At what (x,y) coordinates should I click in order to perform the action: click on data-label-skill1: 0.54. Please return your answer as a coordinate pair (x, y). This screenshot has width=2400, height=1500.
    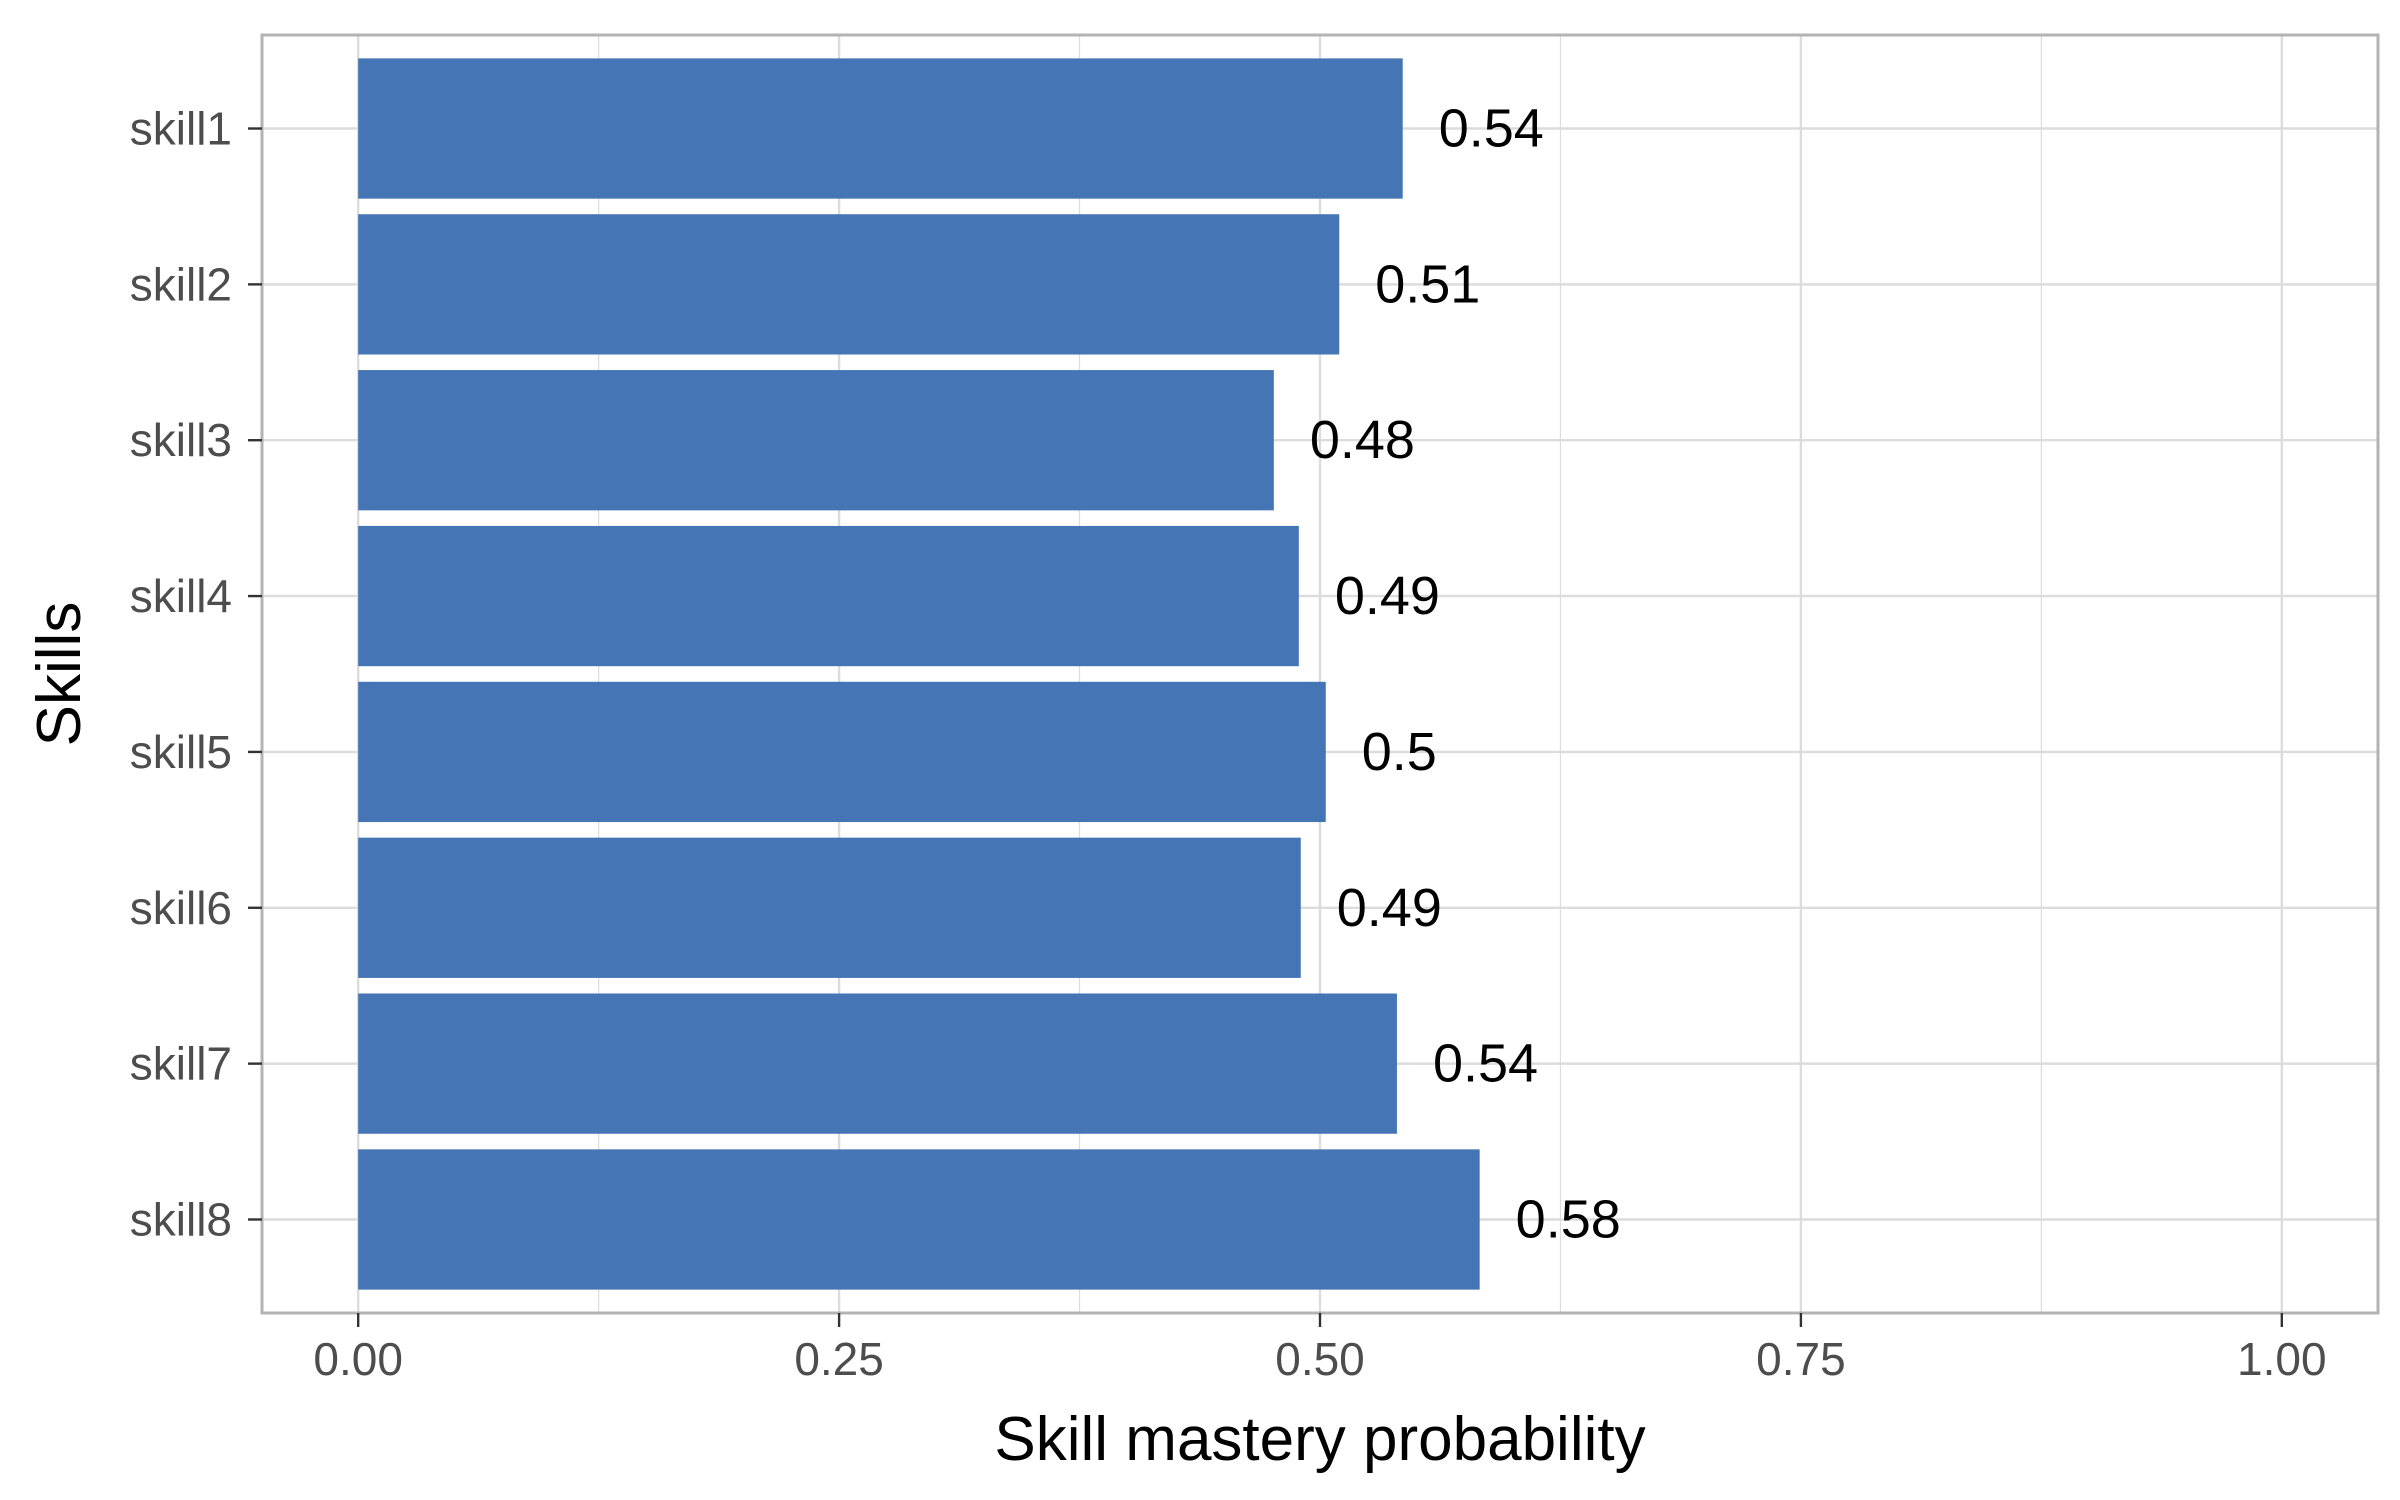
    Looking at the image, I should click on (1491, 129).